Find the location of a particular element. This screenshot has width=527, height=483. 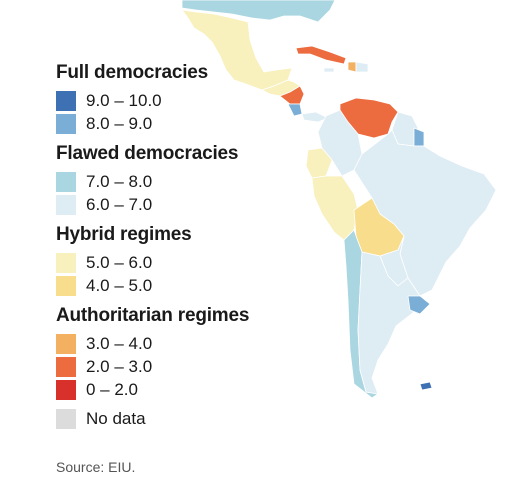

legend-group: Hybrid regimes 5.0 – 6.0 4.0 – 5.0 is located at coordinates (176, 259).